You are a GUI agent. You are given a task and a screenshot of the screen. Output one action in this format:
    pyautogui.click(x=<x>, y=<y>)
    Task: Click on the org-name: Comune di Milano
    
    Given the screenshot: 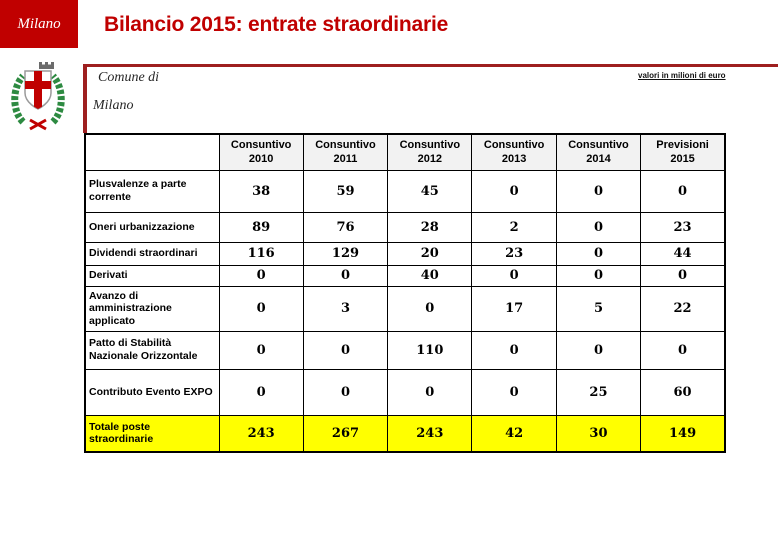 What is the action you would take?
    pyautogui.click(x=126, y=92)
    